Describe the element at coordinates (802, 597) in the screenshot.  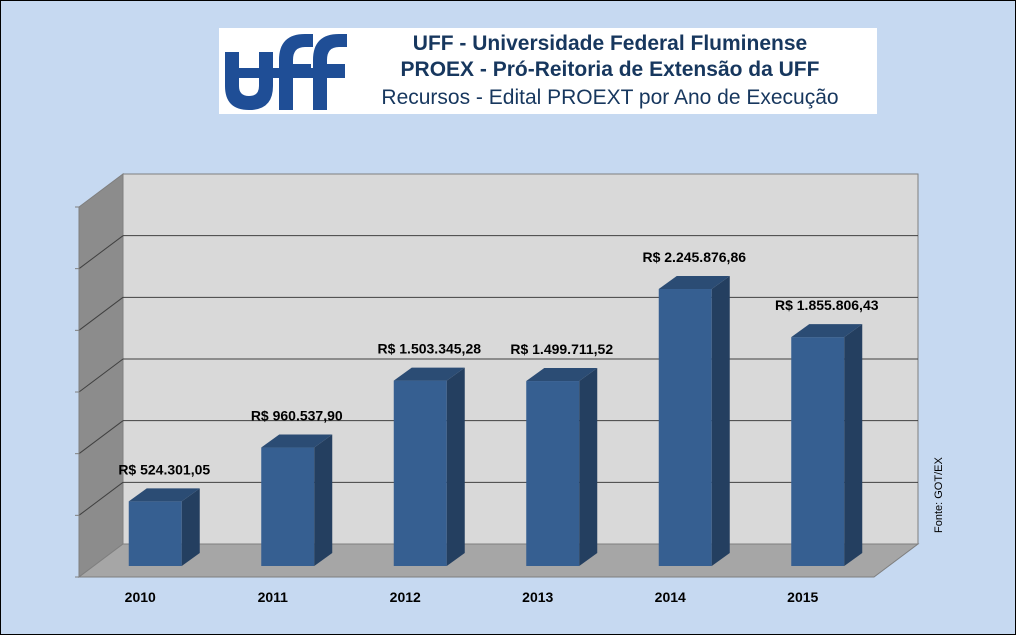
I see `x-tick-label: 2015` at that location.